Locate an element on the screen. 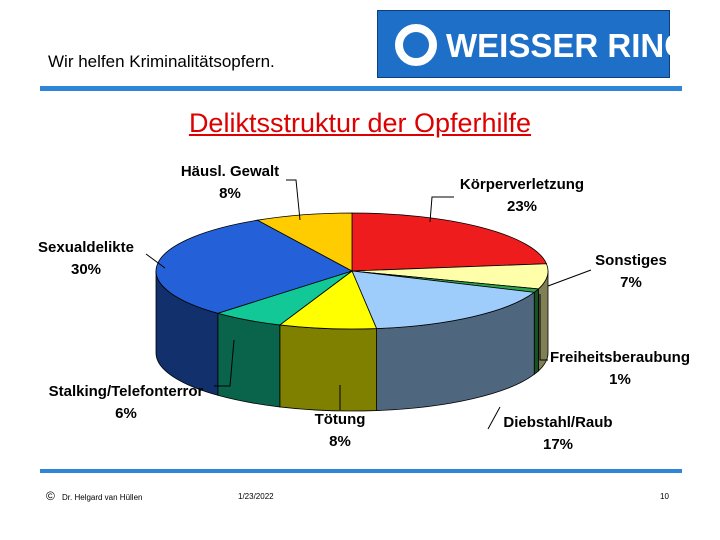 The height and width of the screenshot is (540, 720). slice-value-label: 7% is located at coordinates (631, 282).